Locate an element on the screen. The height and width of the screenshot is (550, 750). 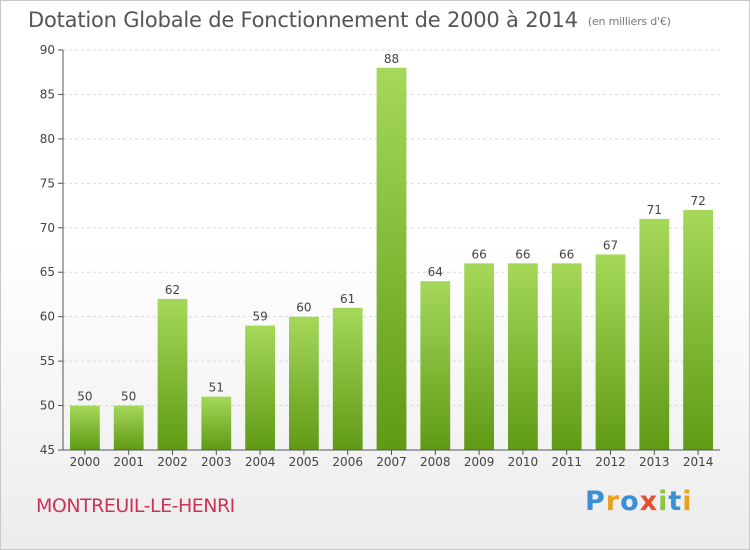
logo-letter: P is located at coordinates (595, 501).